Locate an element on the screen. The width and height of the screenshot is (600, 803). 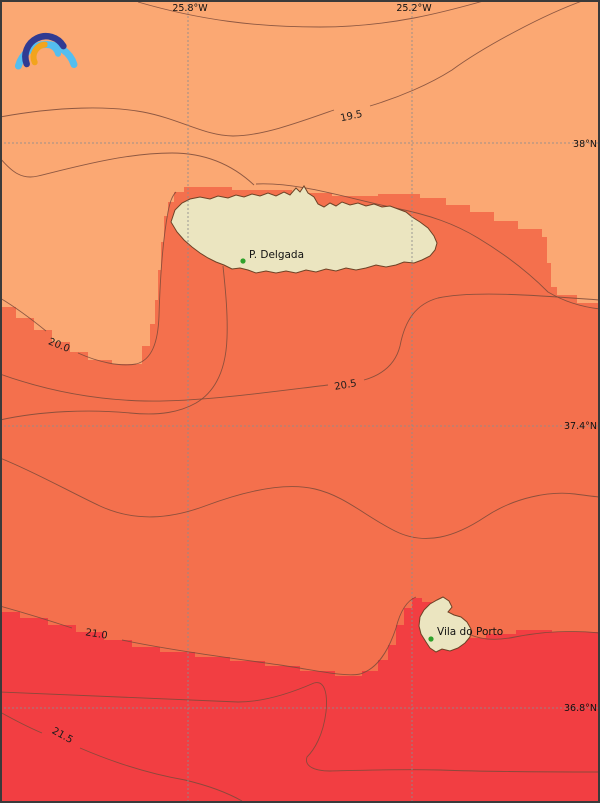
place-dot-p-delgada is located at coordinates (243, 261).